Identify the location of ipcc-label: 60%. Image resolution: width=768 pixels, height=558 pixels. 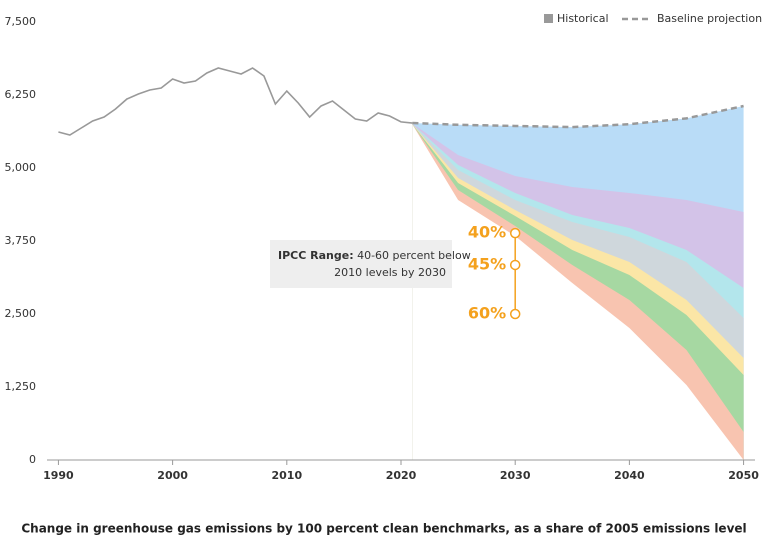
(487, 313).